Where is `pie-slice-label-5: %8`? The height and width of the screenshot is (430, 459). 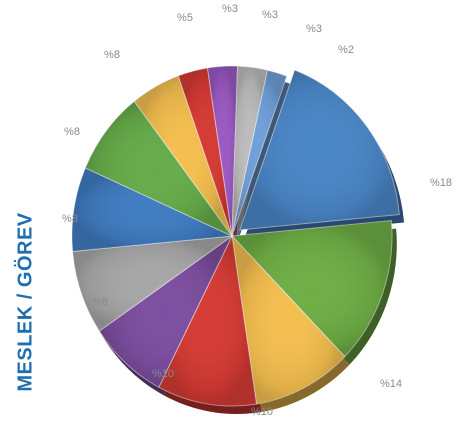
pie-slice-label-5: %8 is located at coordinates (100, 302).